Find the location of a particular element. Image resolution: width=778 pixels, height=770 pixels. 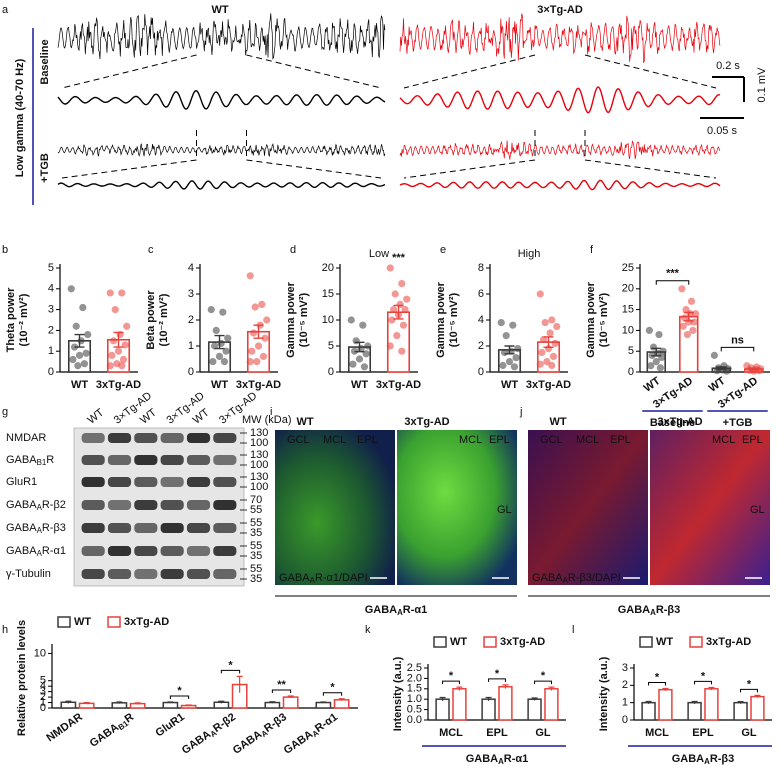

y-axis-label: (10⁻⁵ mV²) is located at coordinates (604, 319).